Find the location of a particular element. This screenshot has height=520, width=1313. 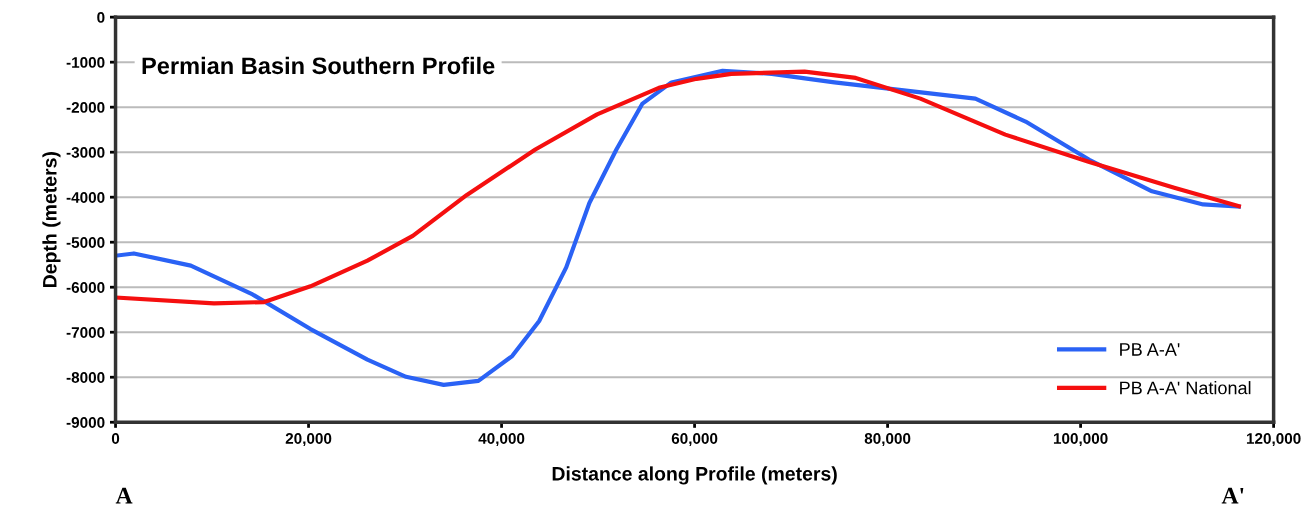

x-tick-label: 120,000 is located at coordinates (1273, 440).